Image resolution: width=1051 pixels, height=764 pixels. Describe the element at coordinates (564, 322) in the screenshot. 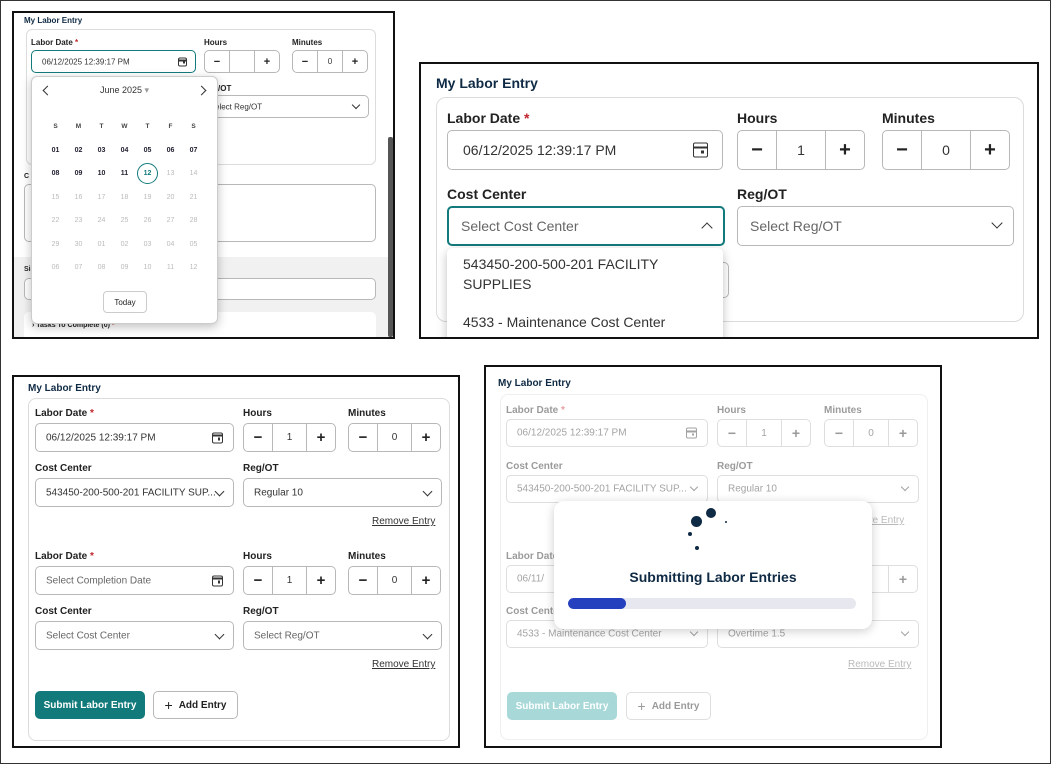

I see `option-maintenance: 4533 - Maintenance Cost Center` at that location.